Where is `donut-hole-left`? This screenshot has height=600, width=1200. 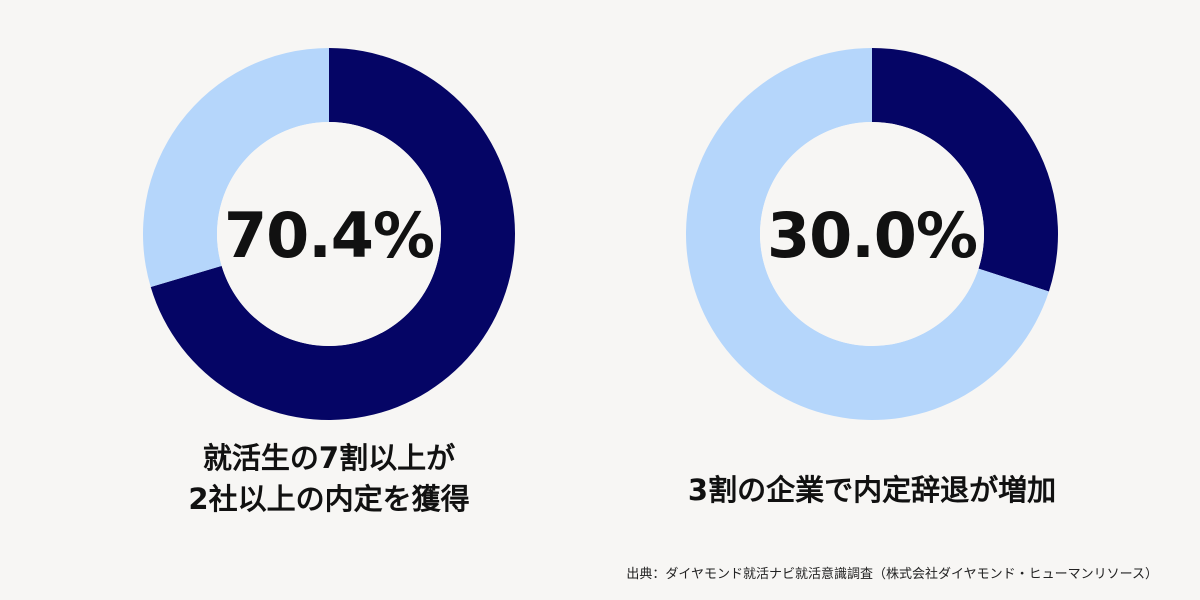
donut-hole-left is located at coordinates (329, 234).